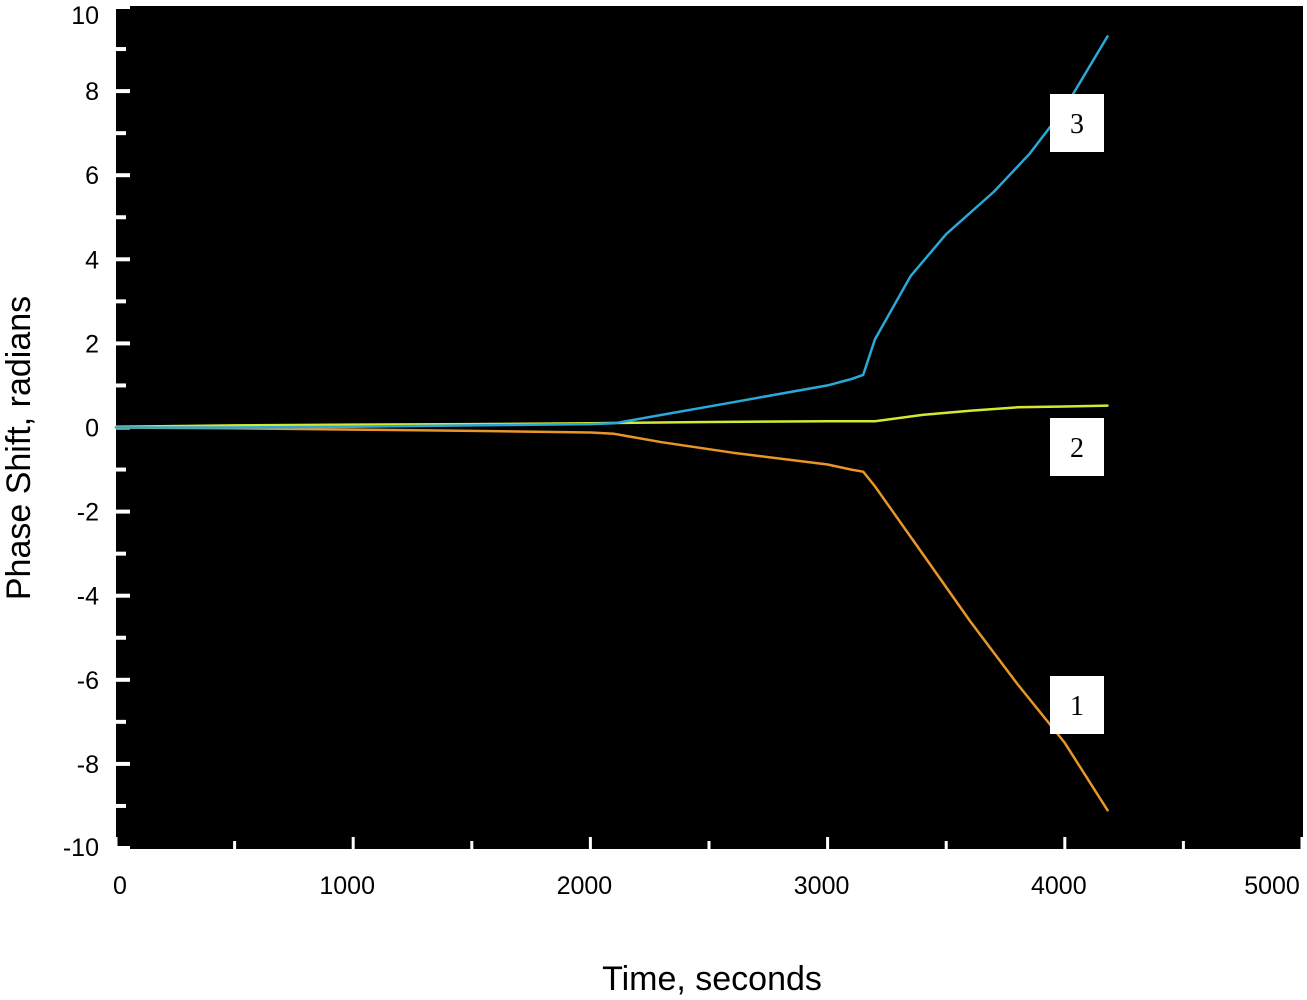  I want to click on y-tick-label: -8, so click(88, 765).